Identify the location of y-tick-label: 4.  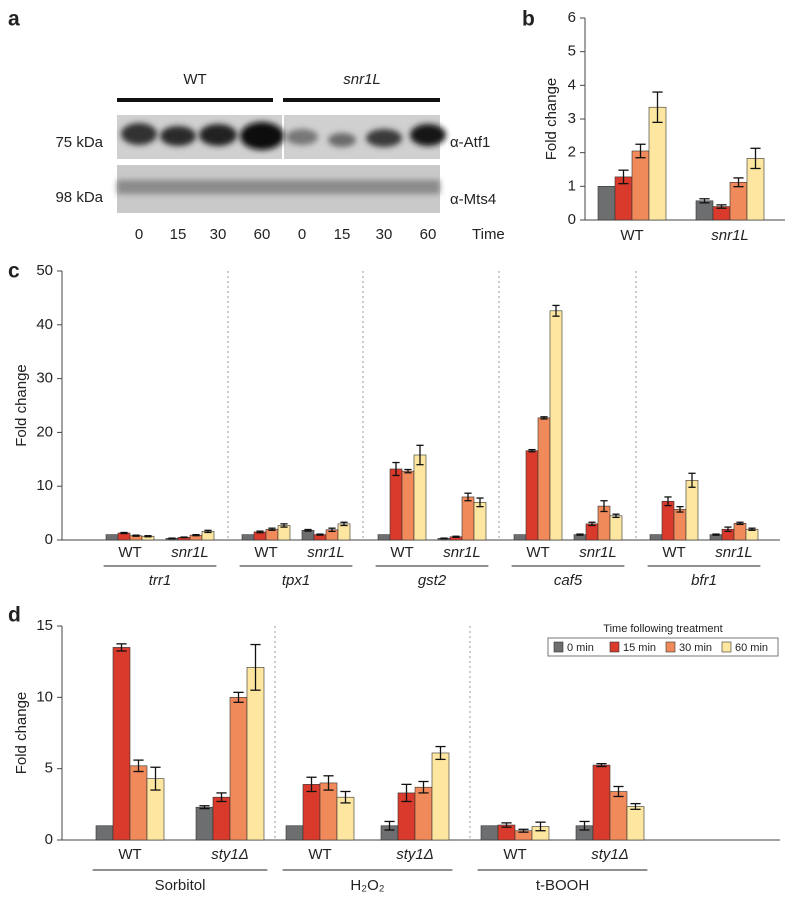
(572, 84).